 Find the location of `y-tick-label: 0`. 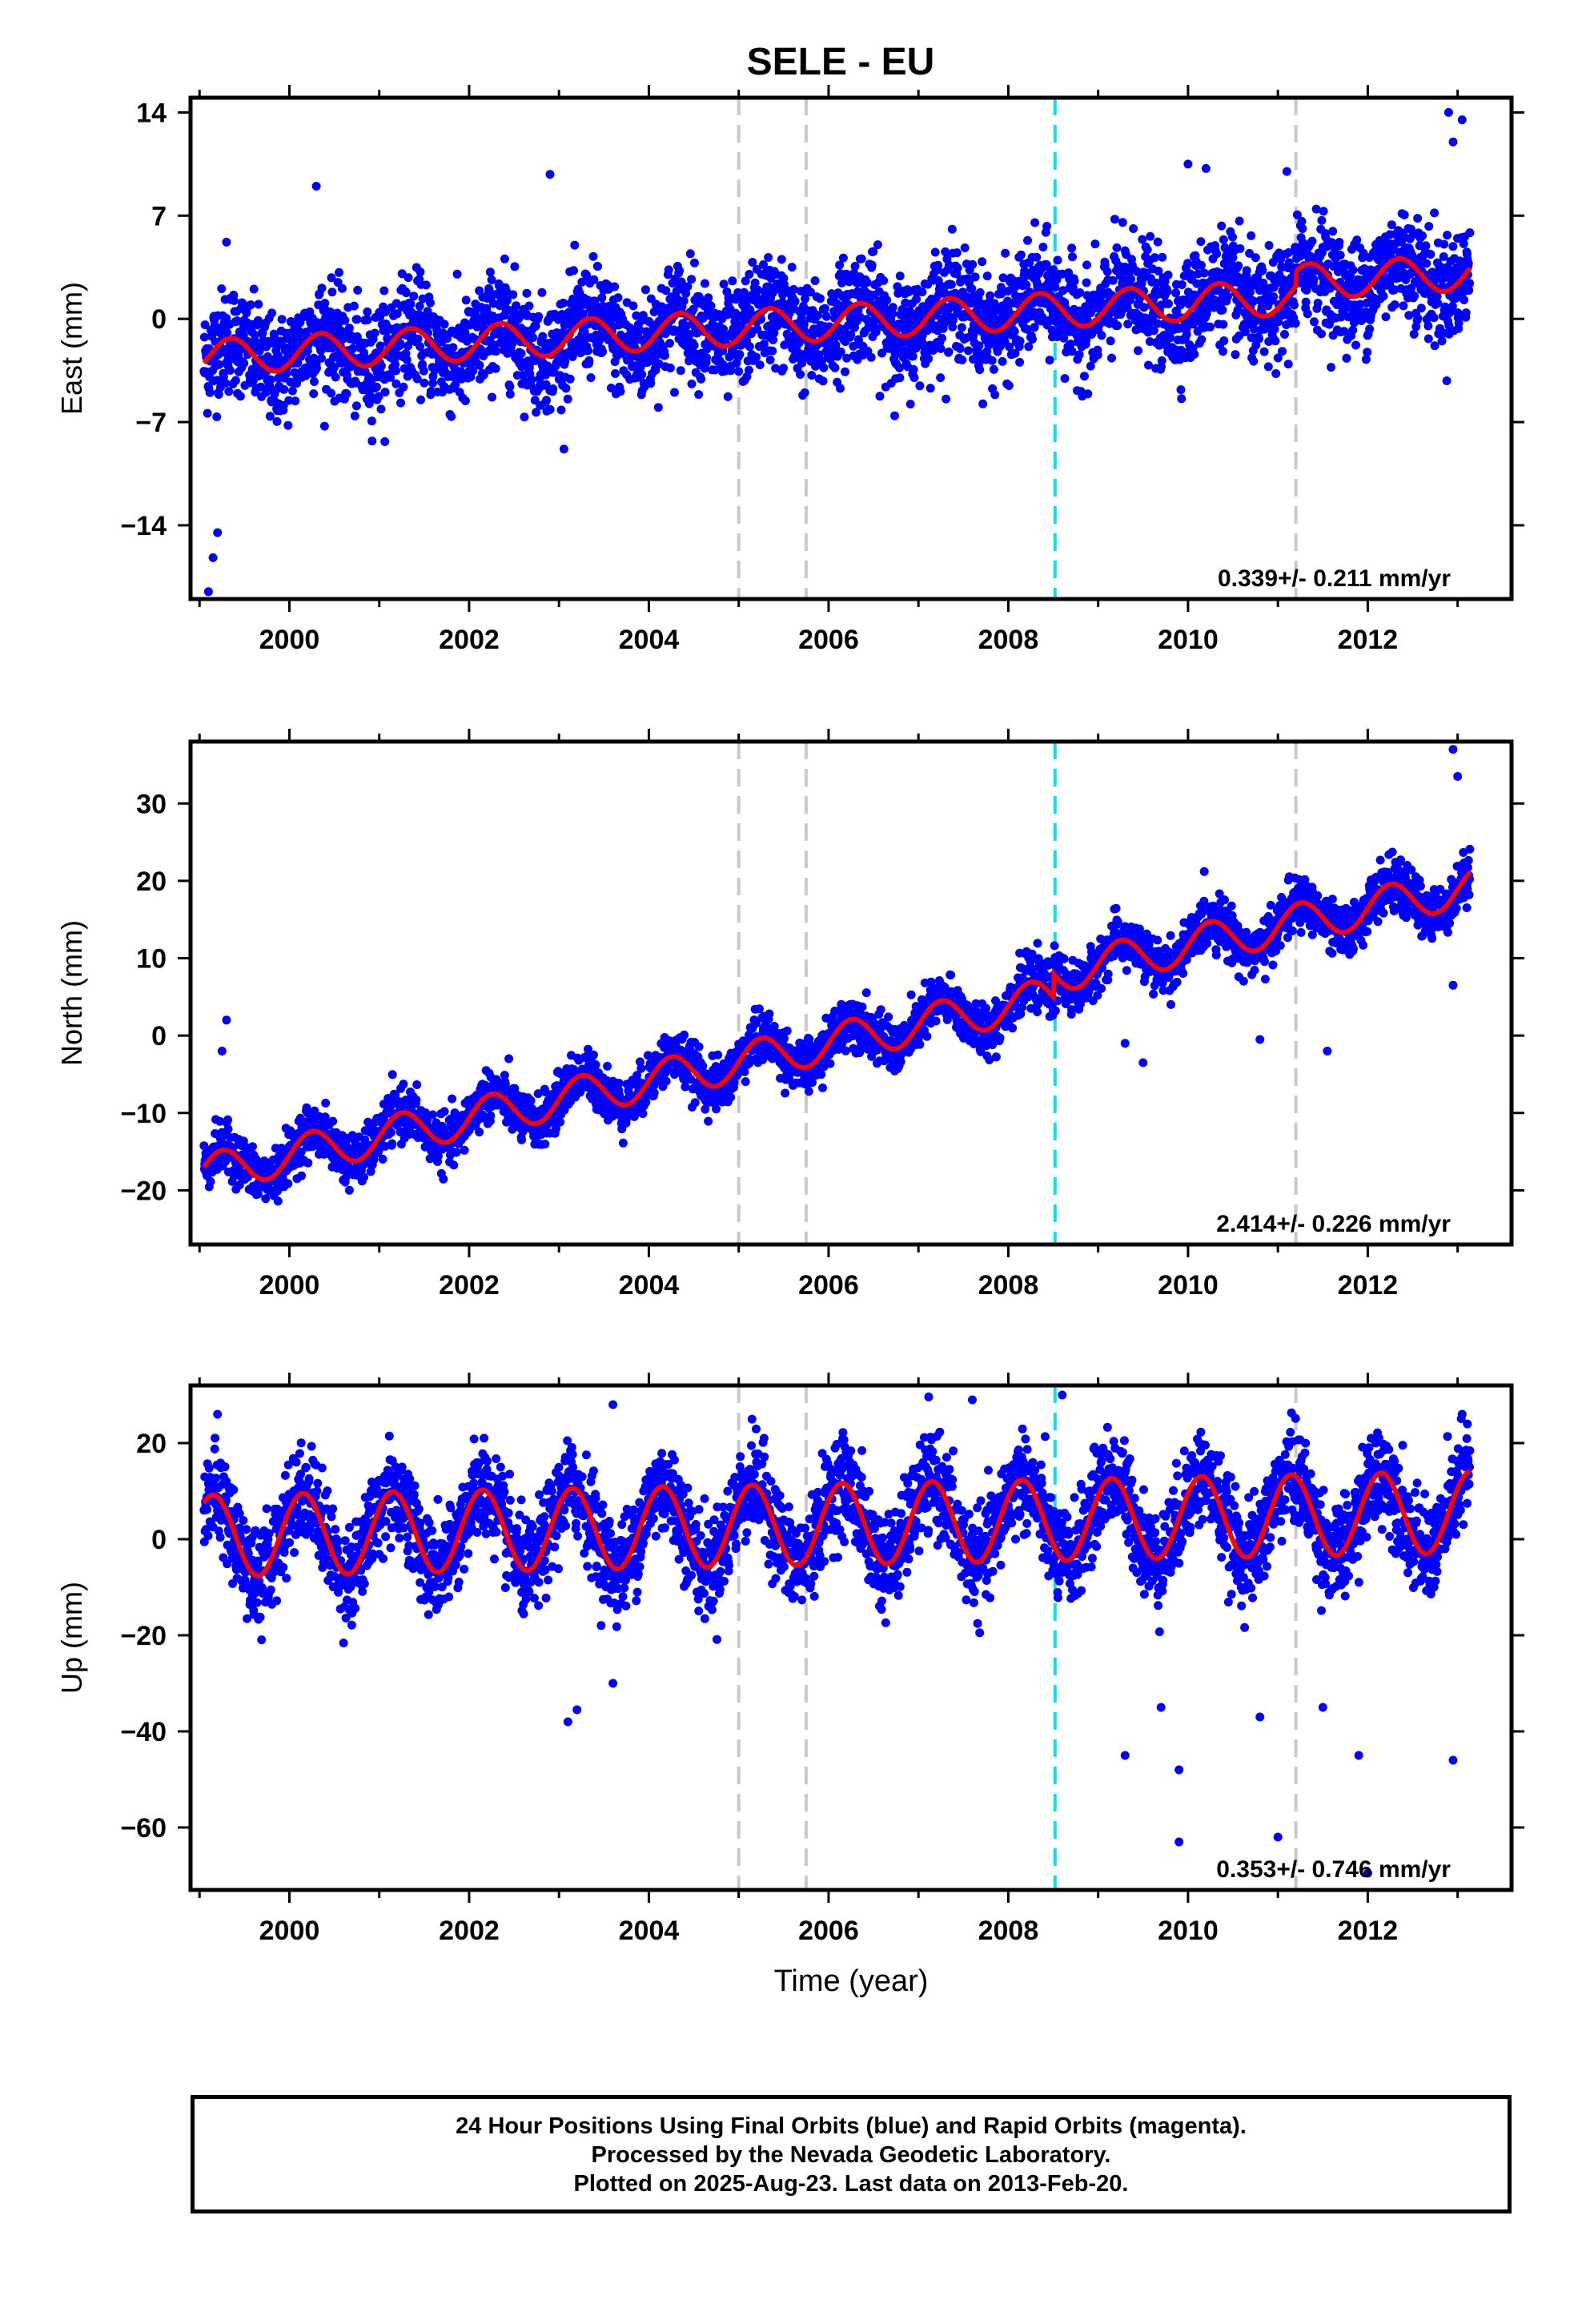

y-tick-label: 0 is located at coordinates (159, 319).